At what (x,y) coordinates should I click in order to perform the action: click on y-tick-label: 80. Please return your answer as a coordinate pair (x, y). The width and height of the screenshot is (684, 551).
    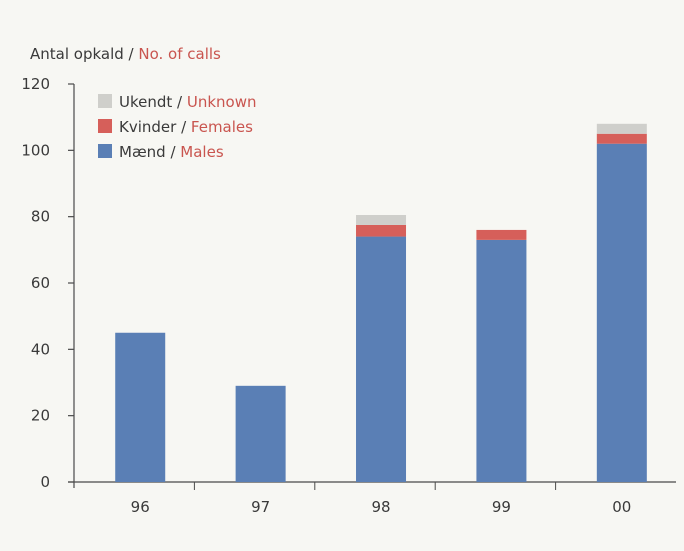
    Looking at the image, I should click on (40, 217).